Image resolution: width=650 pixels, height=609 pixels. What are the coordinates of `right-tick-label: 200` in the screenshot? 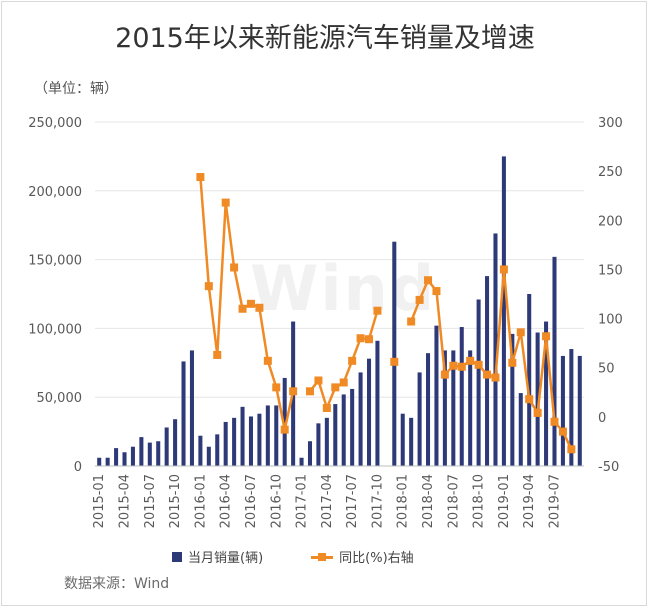 It's located at (610, 221).